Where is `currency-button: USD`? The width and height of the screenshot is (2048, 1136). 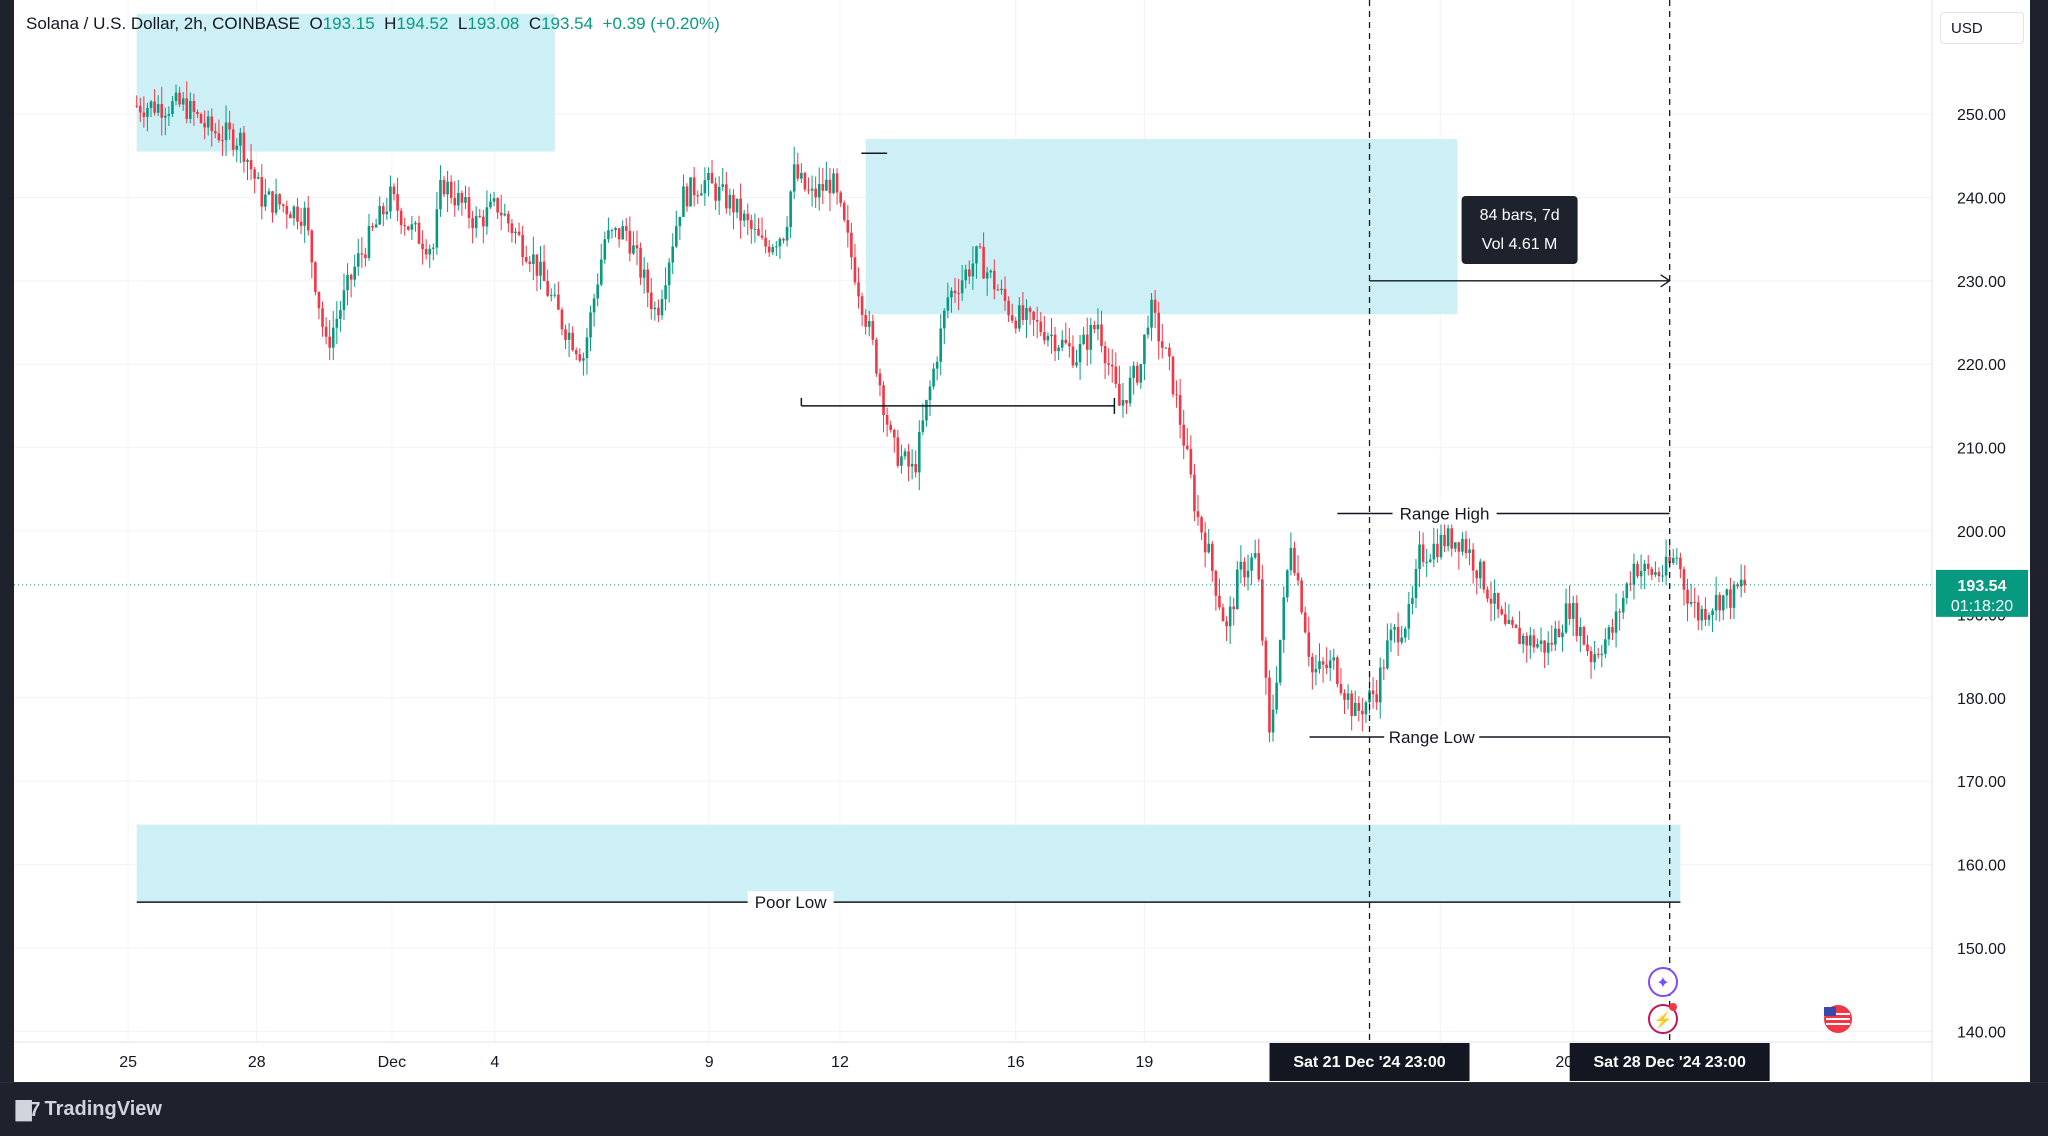
currency-button: USD is located at coordinates (1982, 28).